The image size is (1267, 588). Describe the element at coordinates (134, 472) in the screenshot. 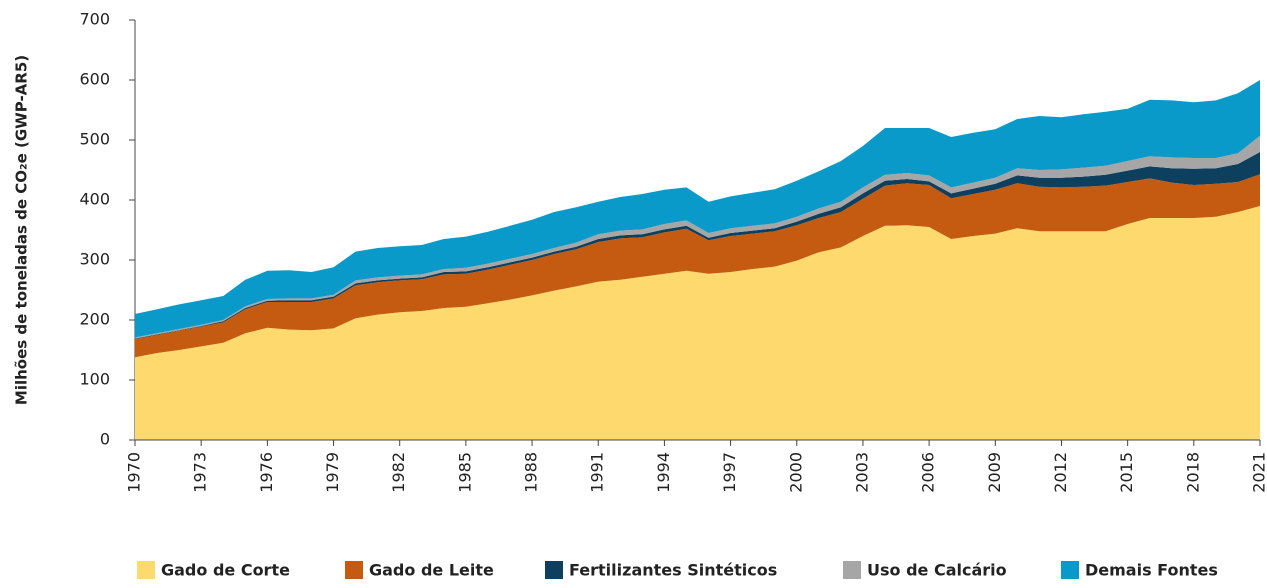

I see `x-tick-label: 1970` at that location.